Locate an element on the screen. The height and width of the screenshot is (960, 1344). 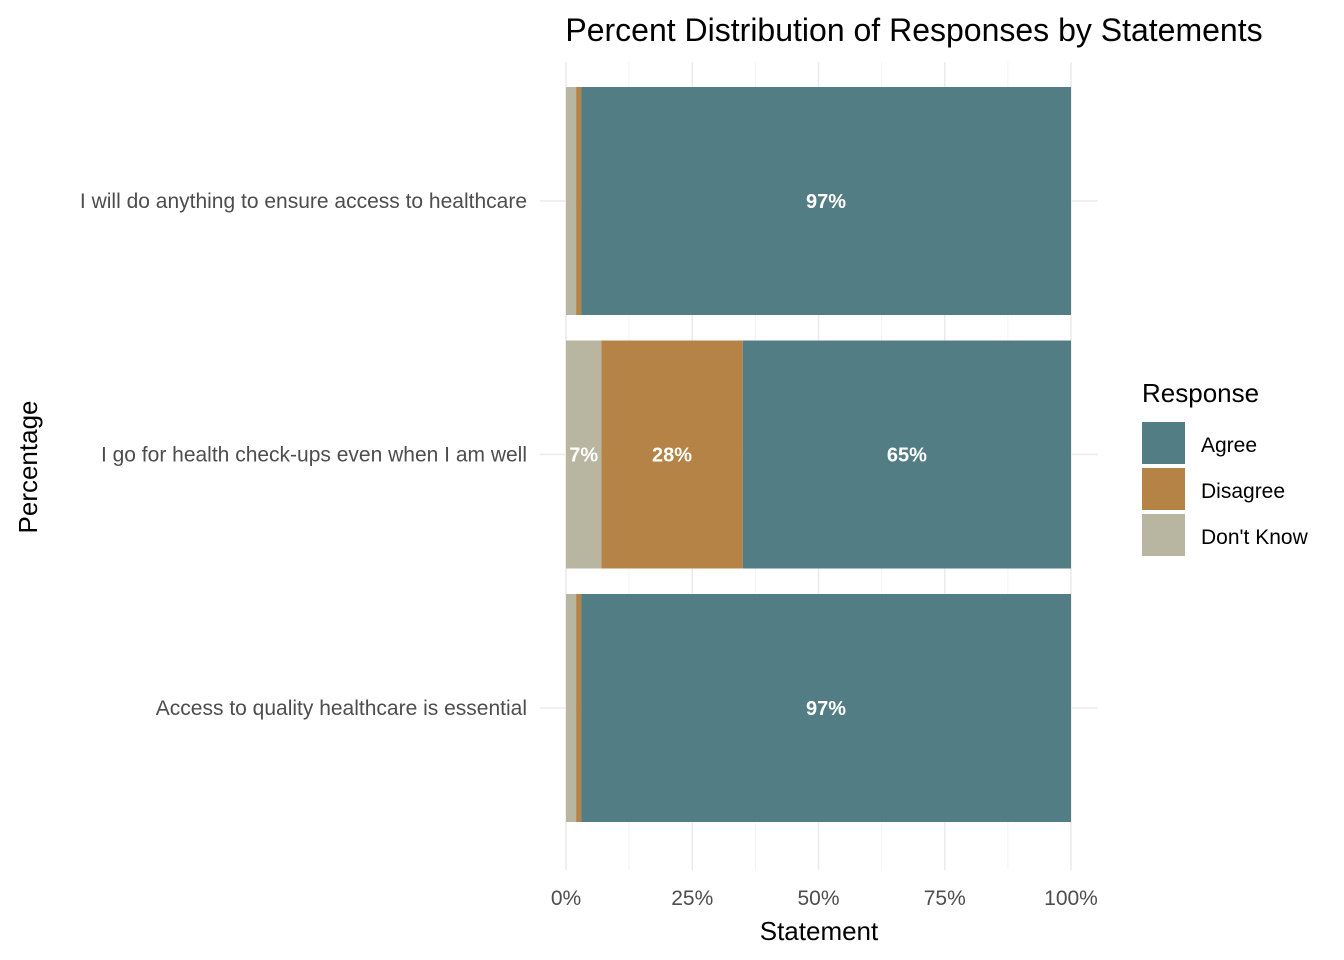
x-axis-title: Statement is located at coordinates (819, 931).